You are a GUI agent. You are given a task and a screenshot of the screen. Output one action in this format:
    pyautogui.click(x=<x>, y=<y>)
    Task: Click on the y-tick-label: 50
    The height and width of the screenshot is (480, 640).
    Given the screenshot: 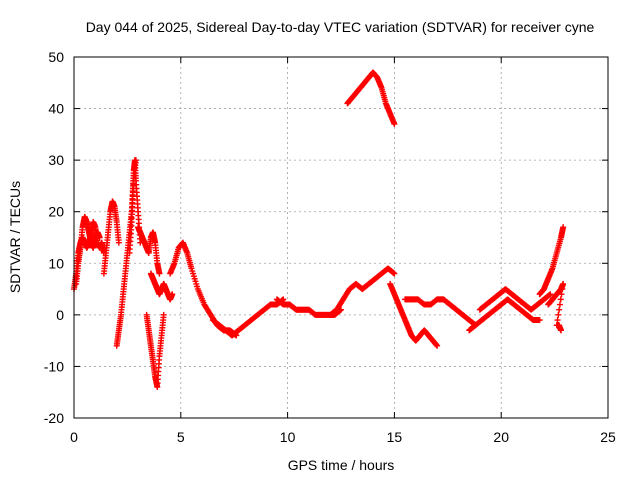 What is the action you would take?
    pyautogui.click(x=56, y=57)
    